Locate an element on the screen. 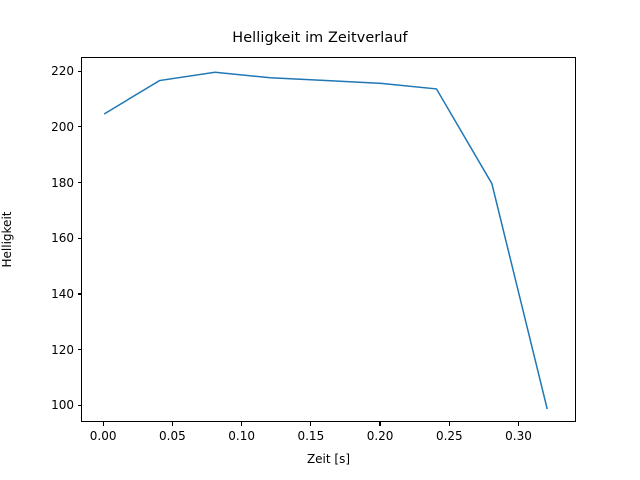 This screenshot has height=480, width=640. x-axis-label: Zeit [s] is located at coordinates (328, 459).